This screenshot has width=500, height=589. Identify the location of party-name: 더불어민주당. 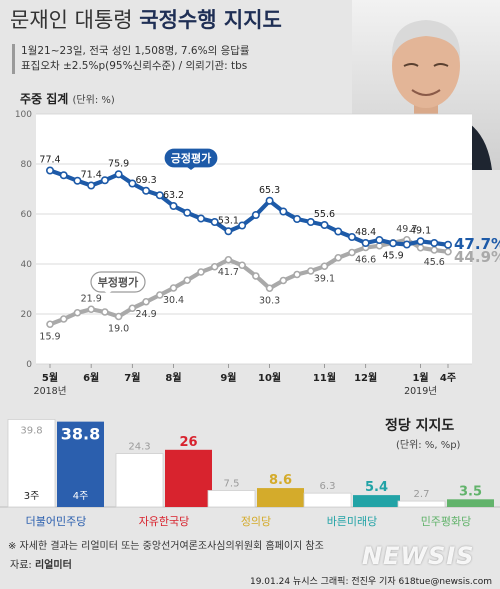
(56, 521).